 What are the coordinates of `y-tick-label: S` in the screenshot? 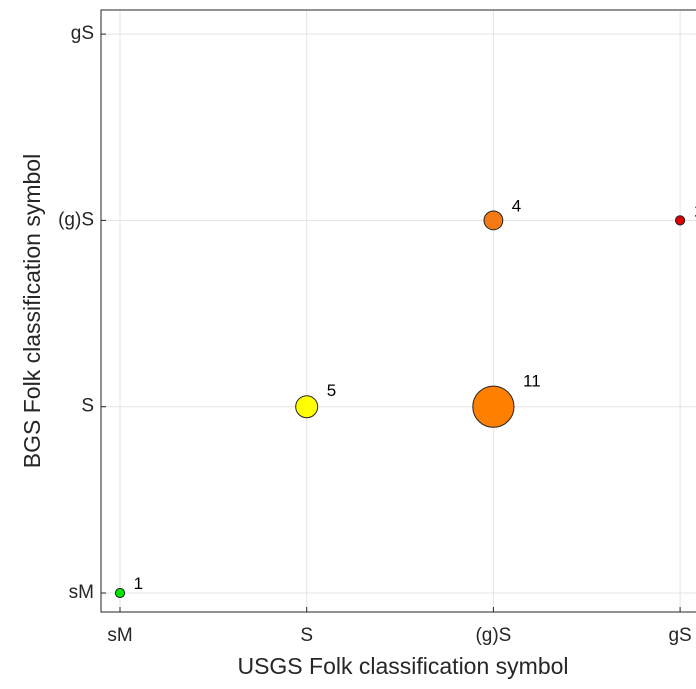 It's located at (87, 406).